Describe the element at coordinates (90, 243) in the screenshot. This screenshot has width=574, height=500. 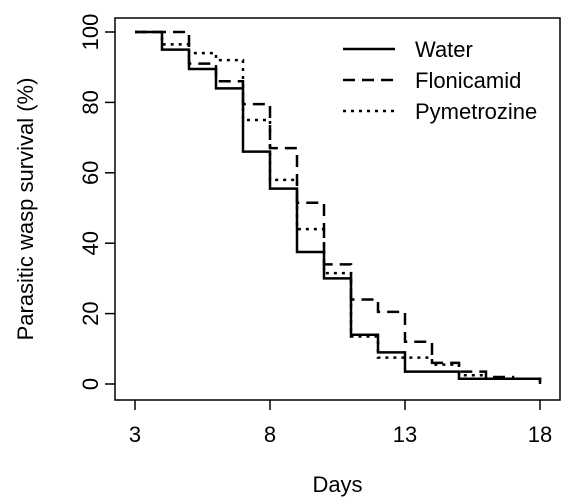
I see `y-tick-label: 40` at that location.